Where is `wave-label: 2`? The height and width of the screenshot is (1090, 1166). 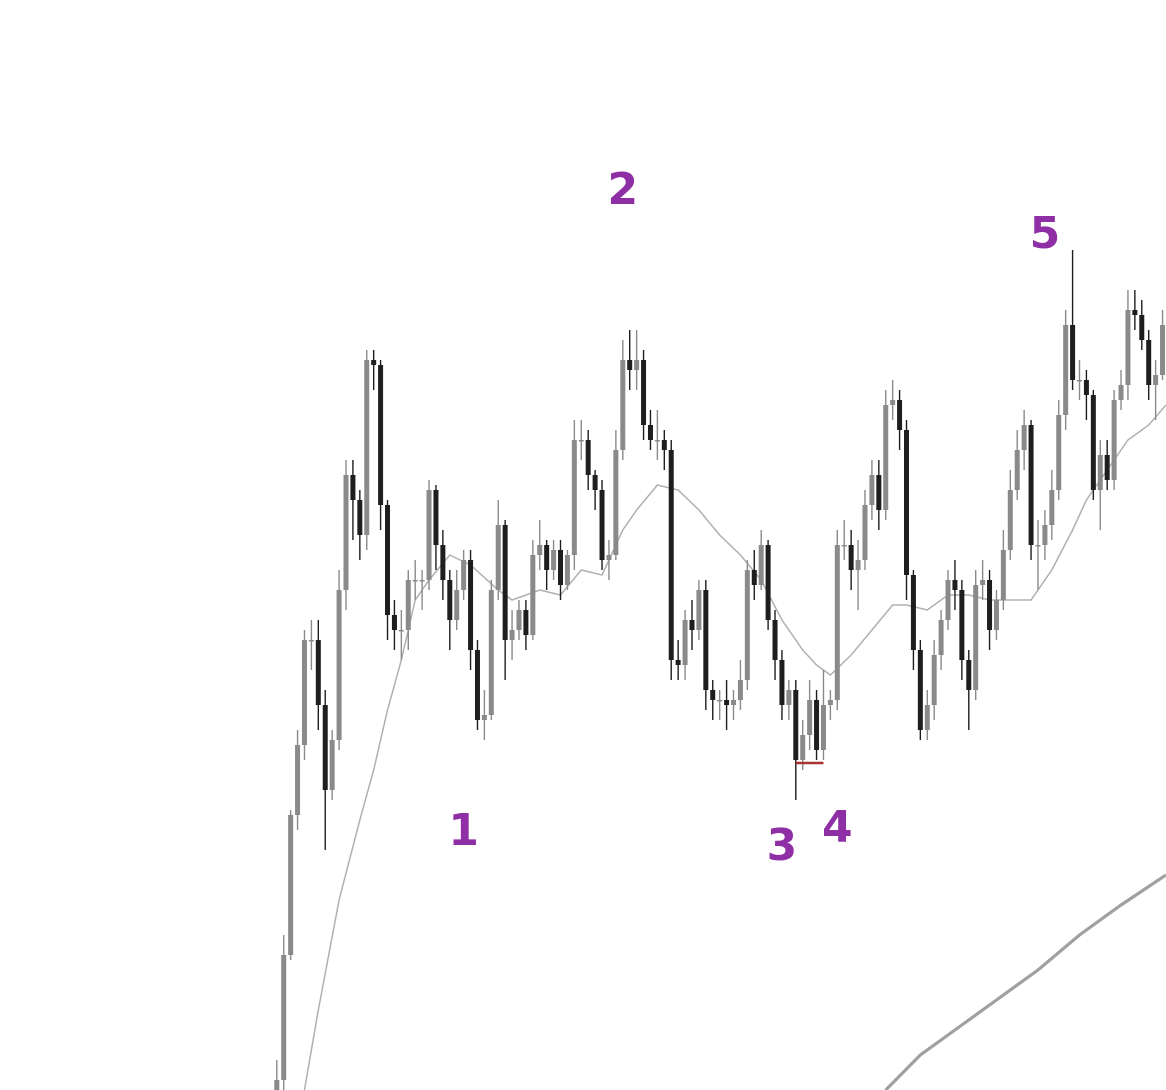
wave-label: 2 is located at coordinates (622, 189).